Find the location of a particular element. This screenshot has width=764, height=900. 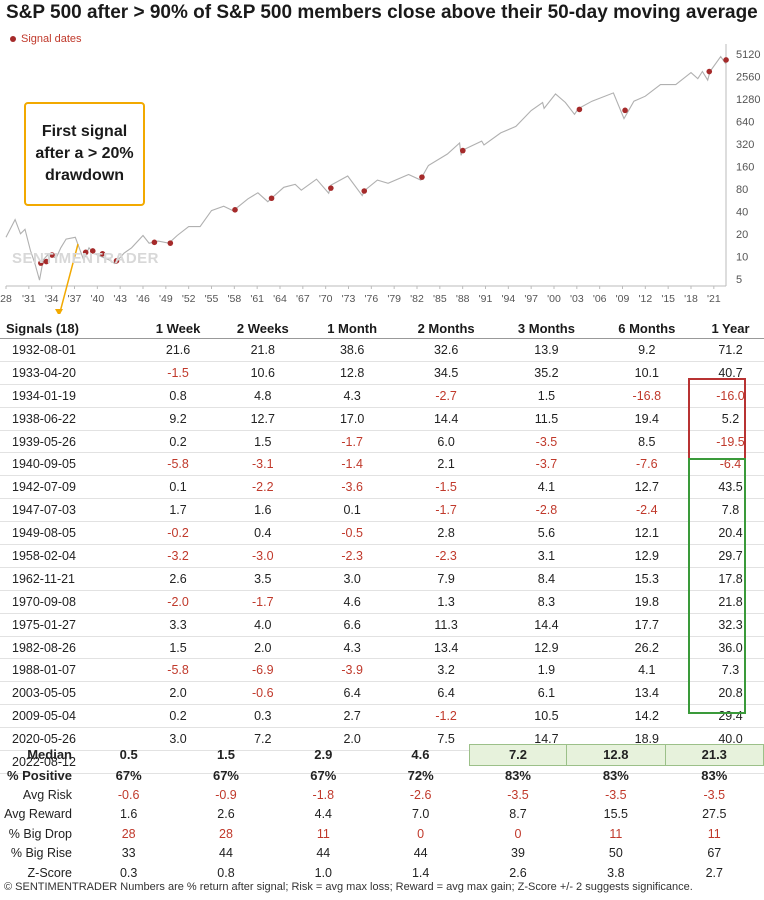

return-cell: -1.7 is located at coordinates (352, 442).